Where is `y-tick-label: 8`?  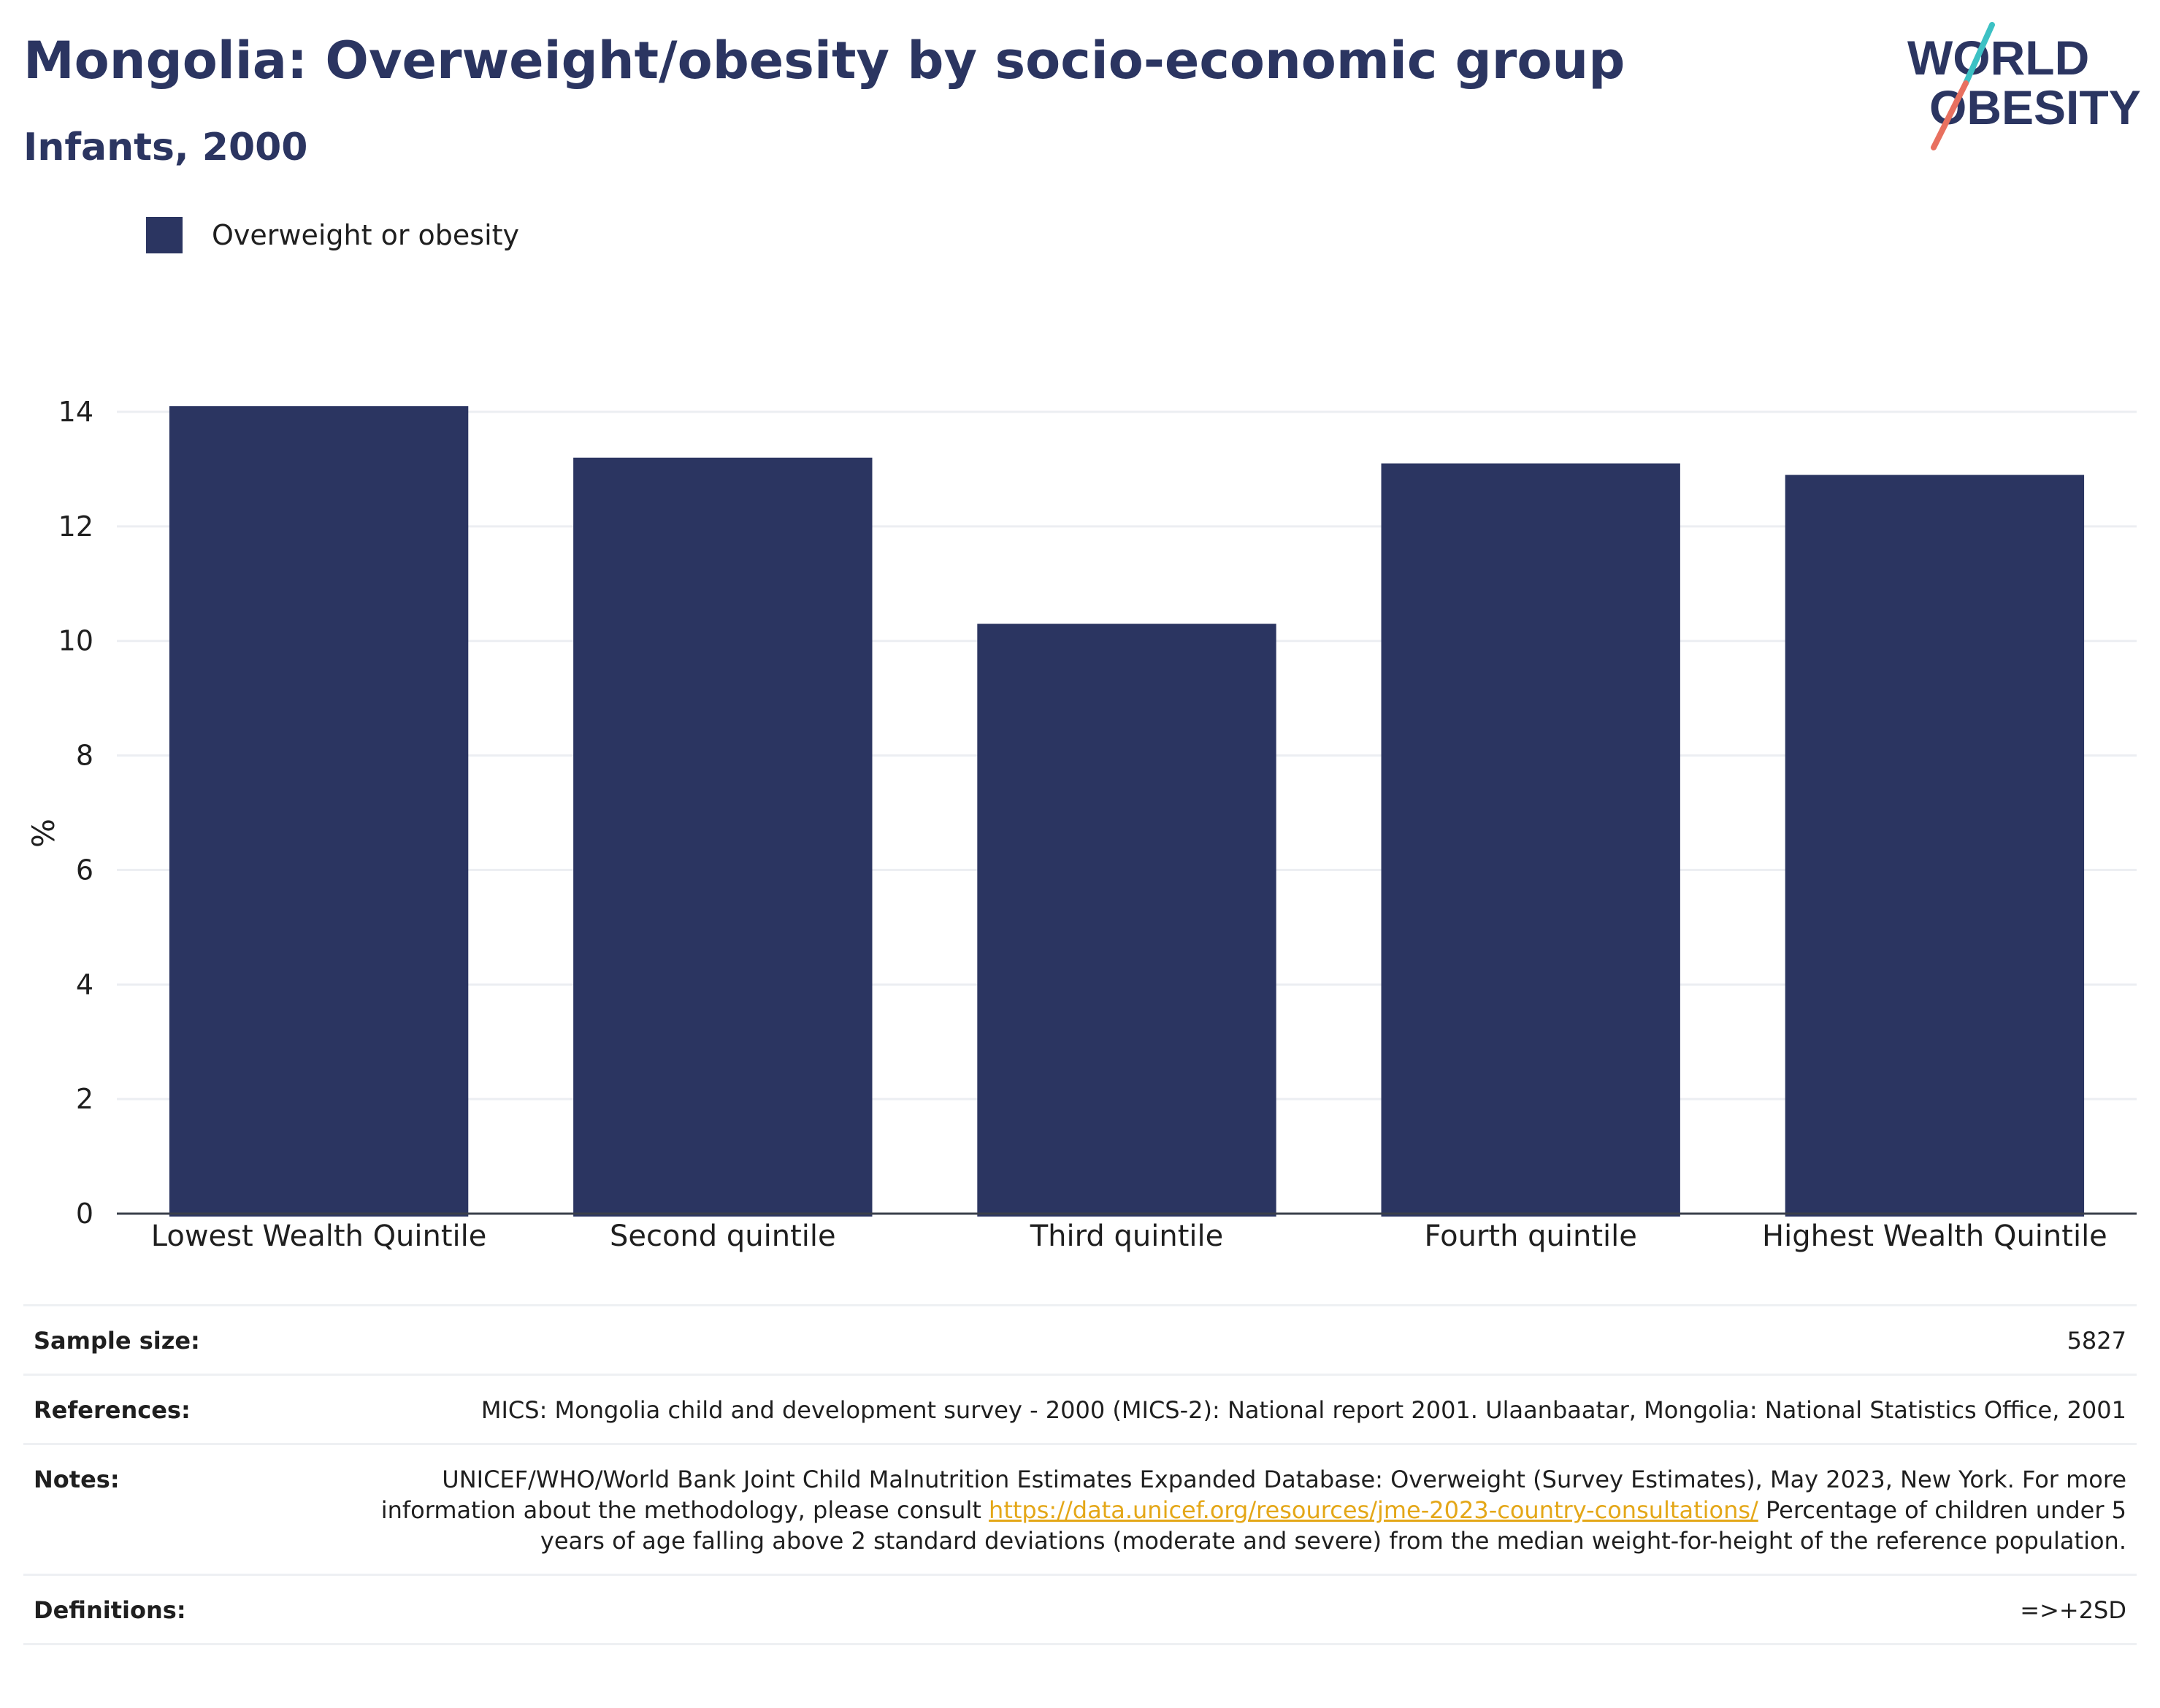 y-tick-label: 8 is located at coordinates (84, 756).